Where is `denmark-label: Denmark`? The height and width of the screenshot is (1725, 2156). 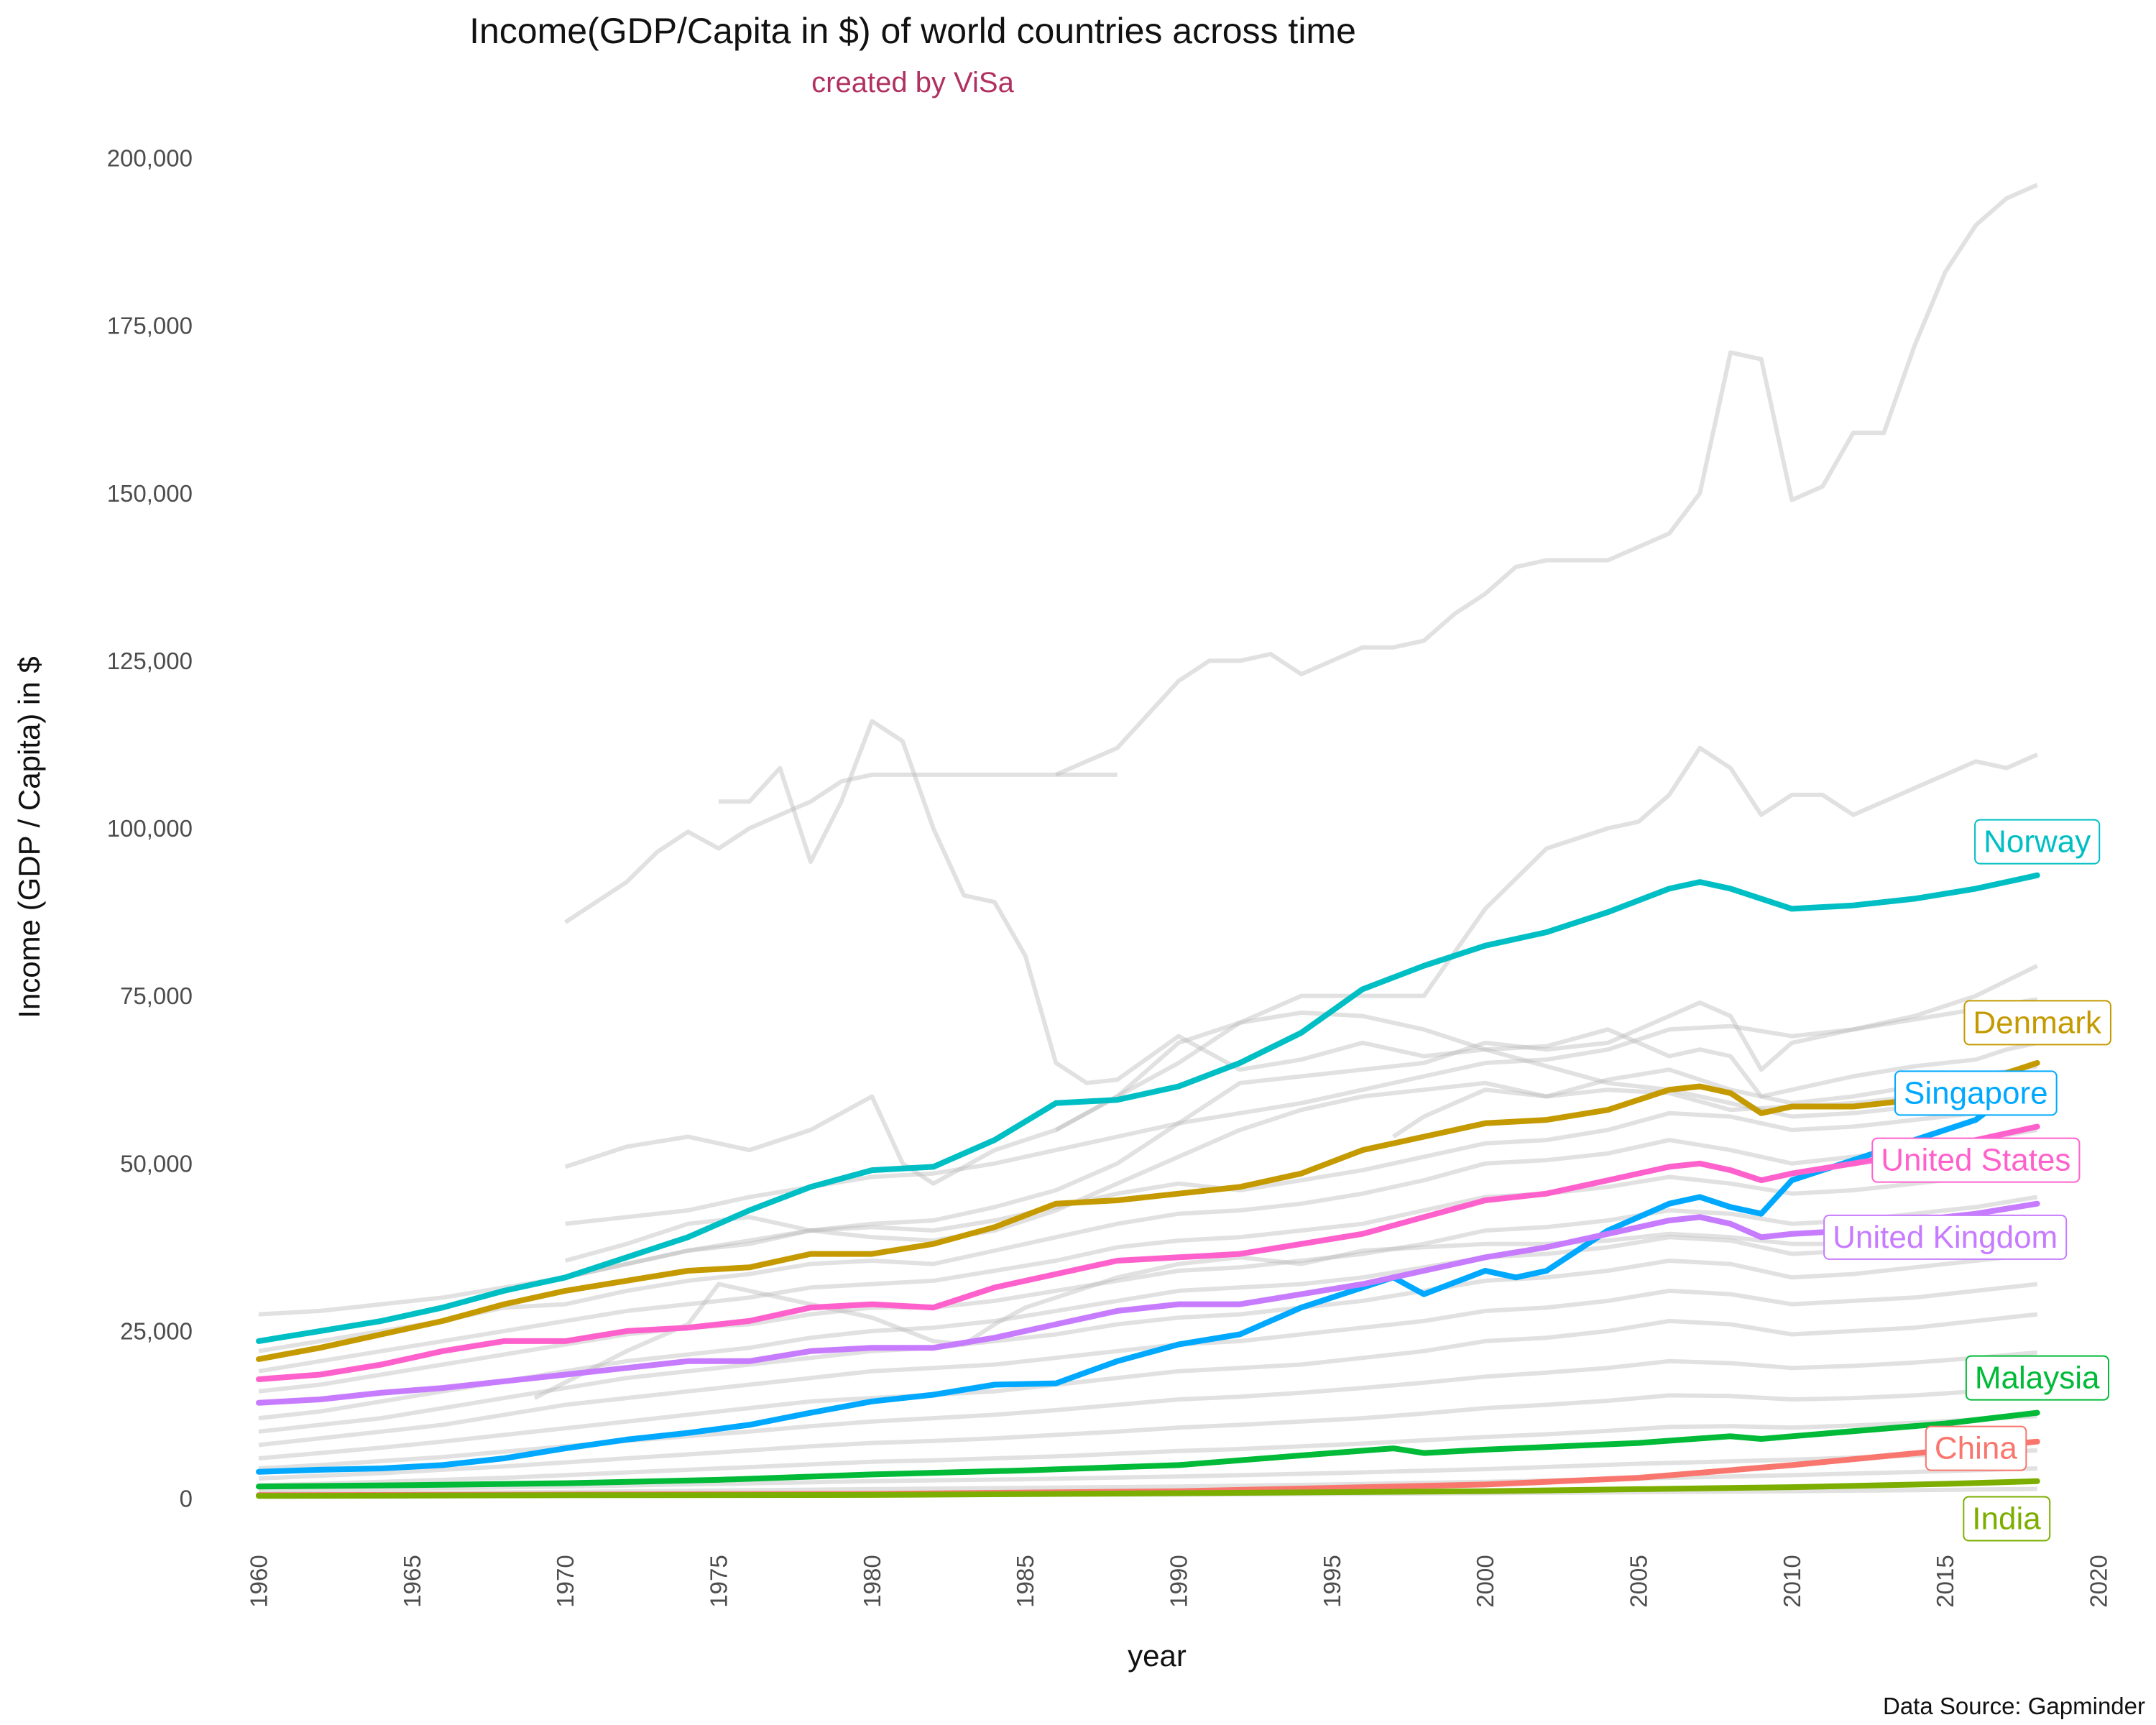
denmark-label: Denmark is located at coordinates (2037, 1023).